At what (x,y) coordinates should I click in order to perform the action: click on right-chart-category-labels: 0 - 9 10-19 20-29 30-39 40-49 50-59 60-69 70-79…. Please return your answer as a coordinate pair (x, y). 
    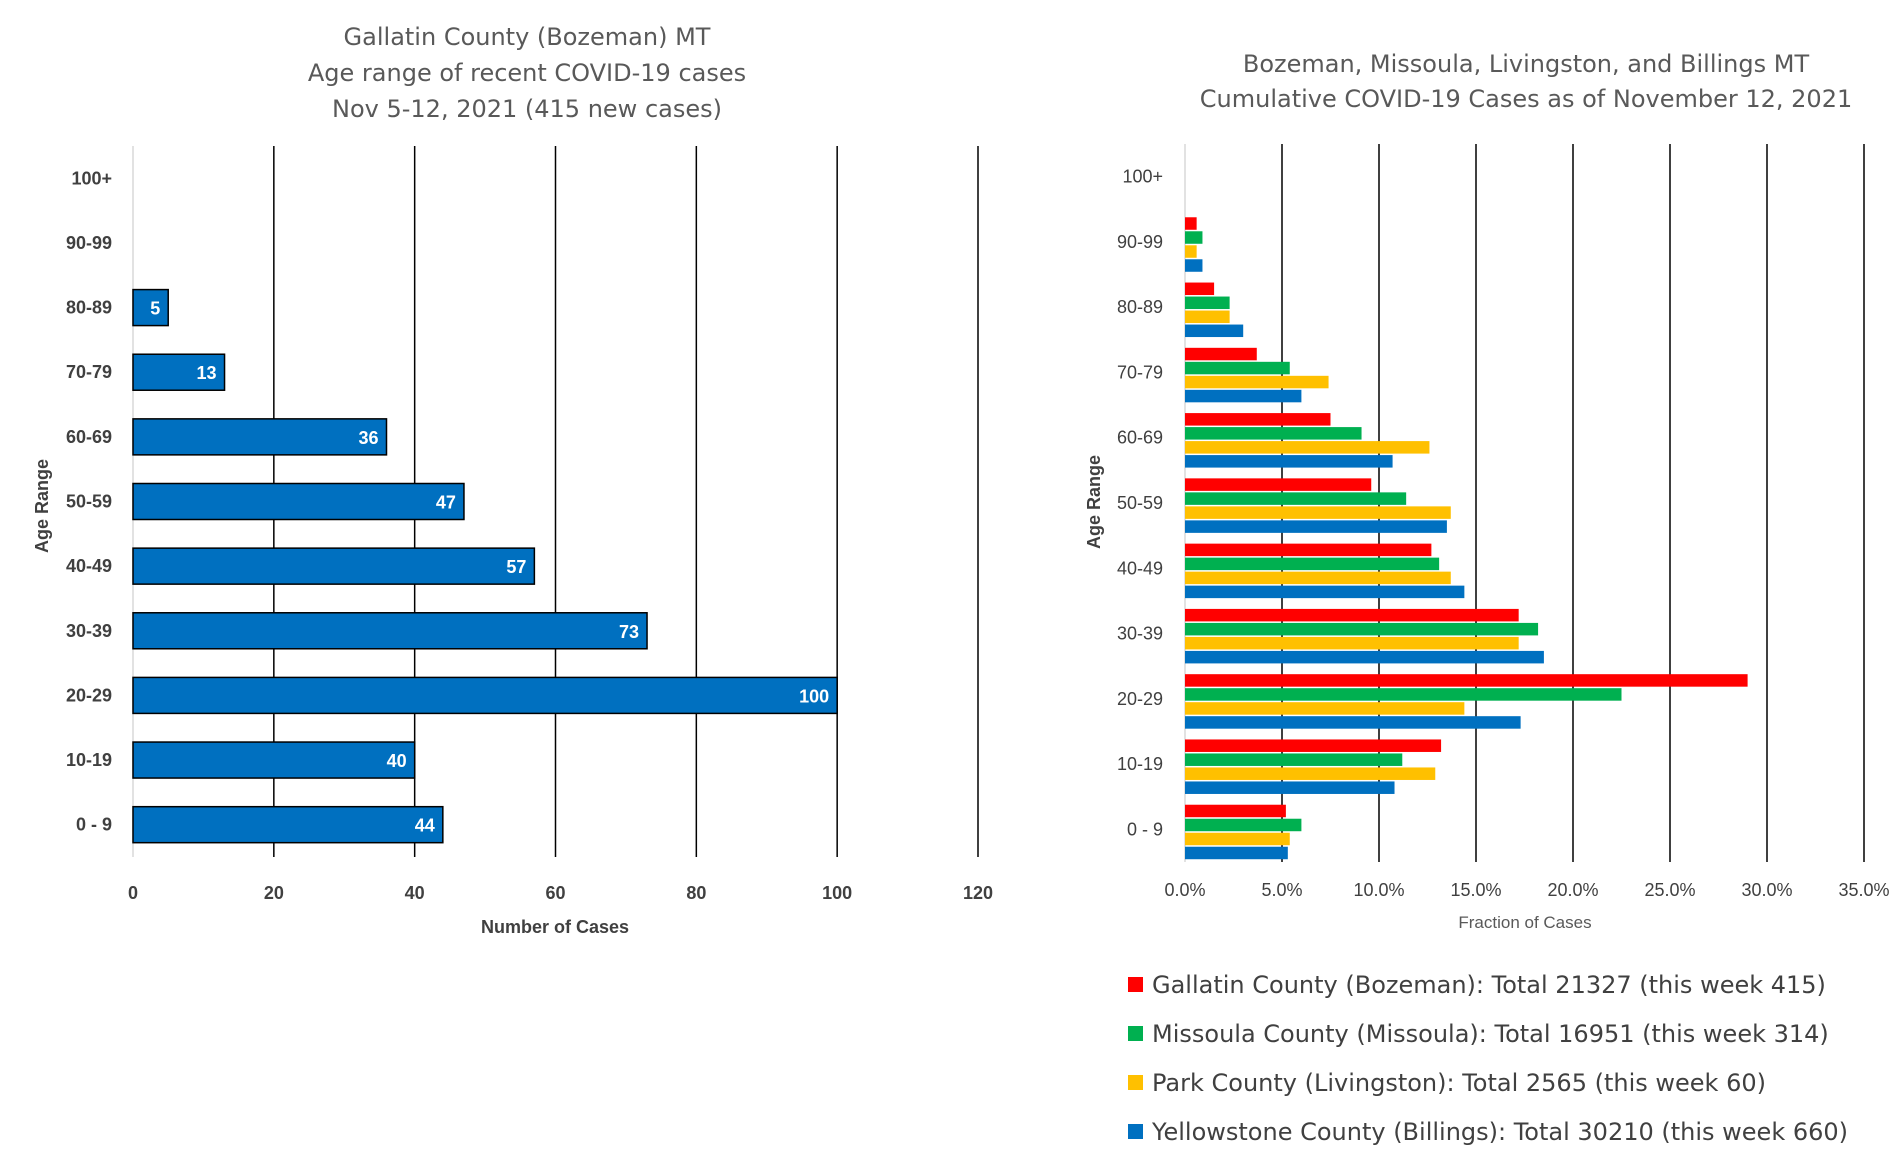
    Looking at the image, I should click on (1140, 503).